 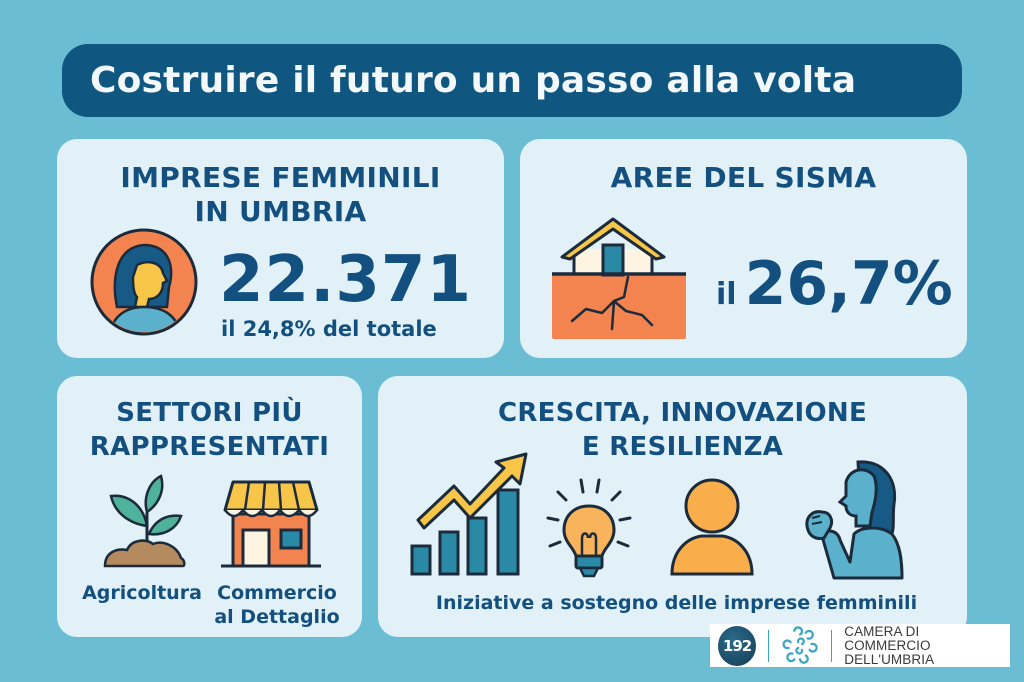 I want to click on anniversary-badge: 192, so click(x=737, y=645).